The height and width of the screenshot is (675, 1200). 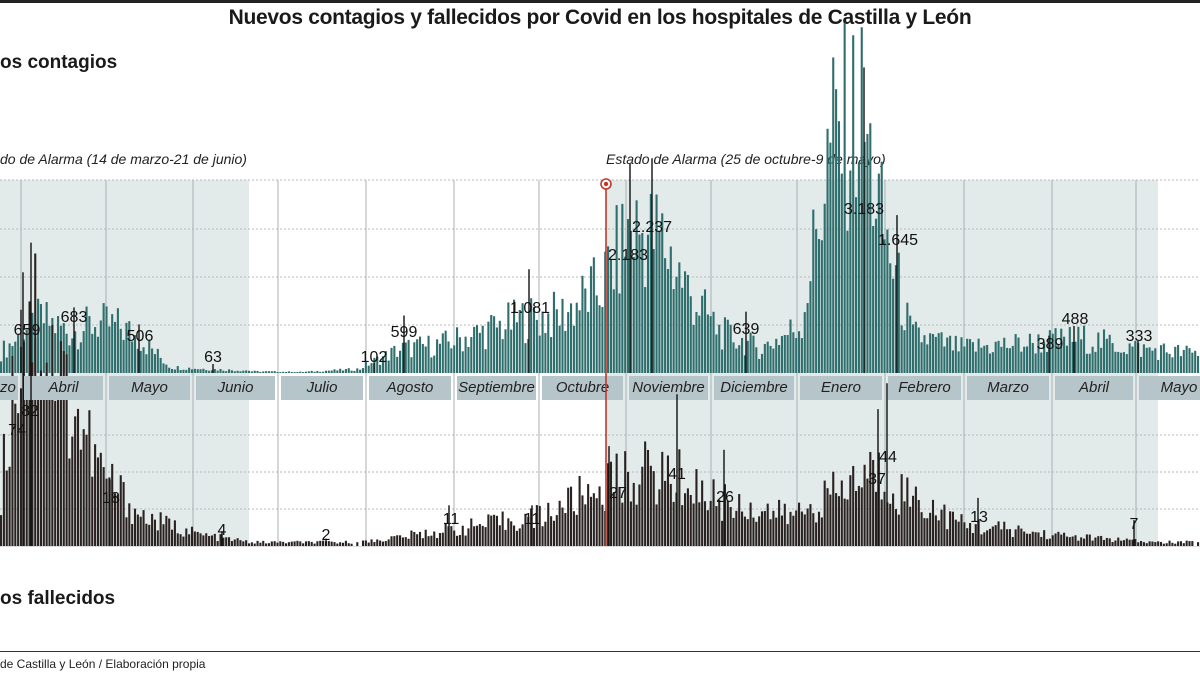 What do you see at coordinates (652, 227) in the screenshot?
I see `contagios-value-label: 2.237` at bounding box center [652, 227].